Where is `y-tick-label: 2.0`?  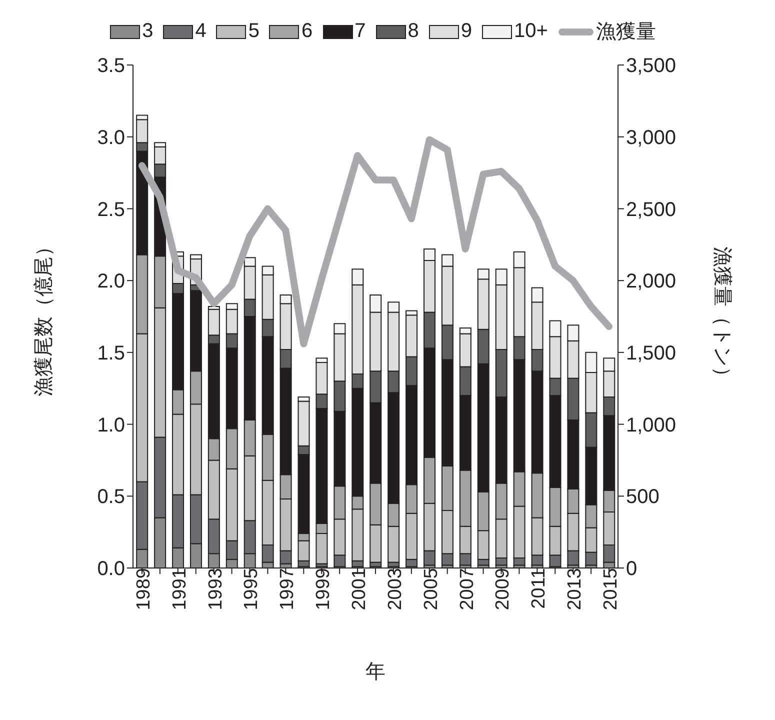 y-tick-label: 2.0 is located at coordinates (111, 281).